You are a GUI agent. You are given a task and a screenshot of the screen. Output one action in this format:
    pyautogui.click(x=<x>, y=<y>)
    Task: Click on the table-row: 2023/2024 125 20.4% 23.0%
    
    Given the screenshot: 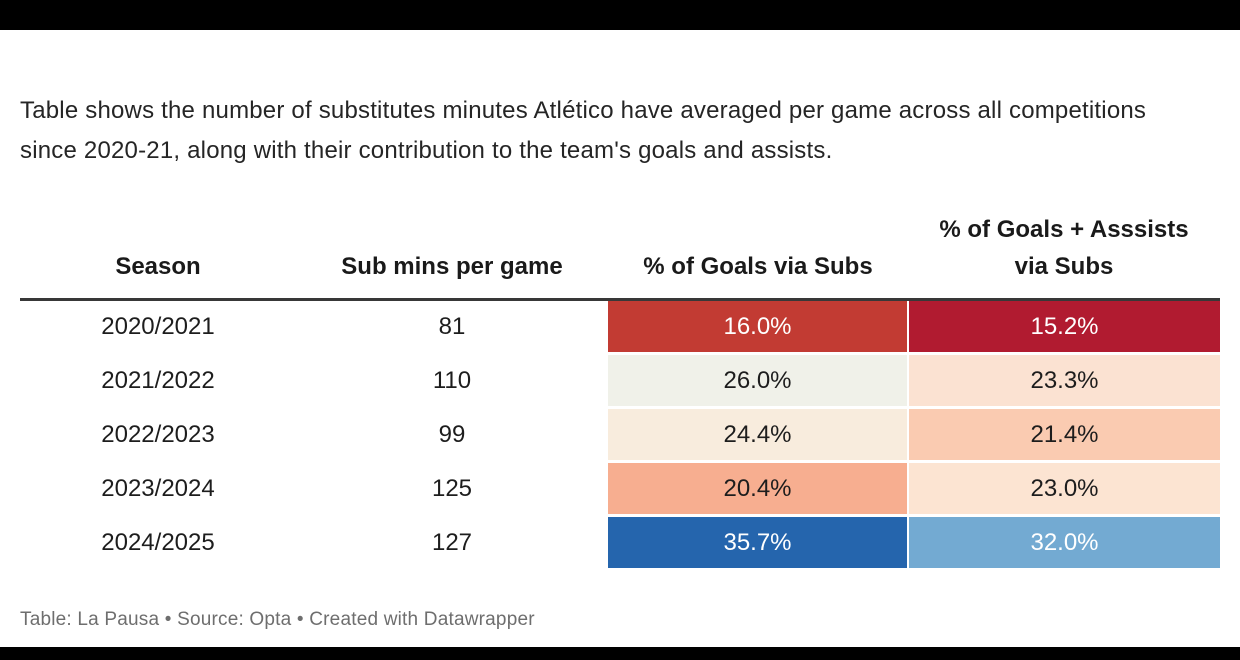 What is the action you would take?
    pyautogui.click(x=620, y=489)
    